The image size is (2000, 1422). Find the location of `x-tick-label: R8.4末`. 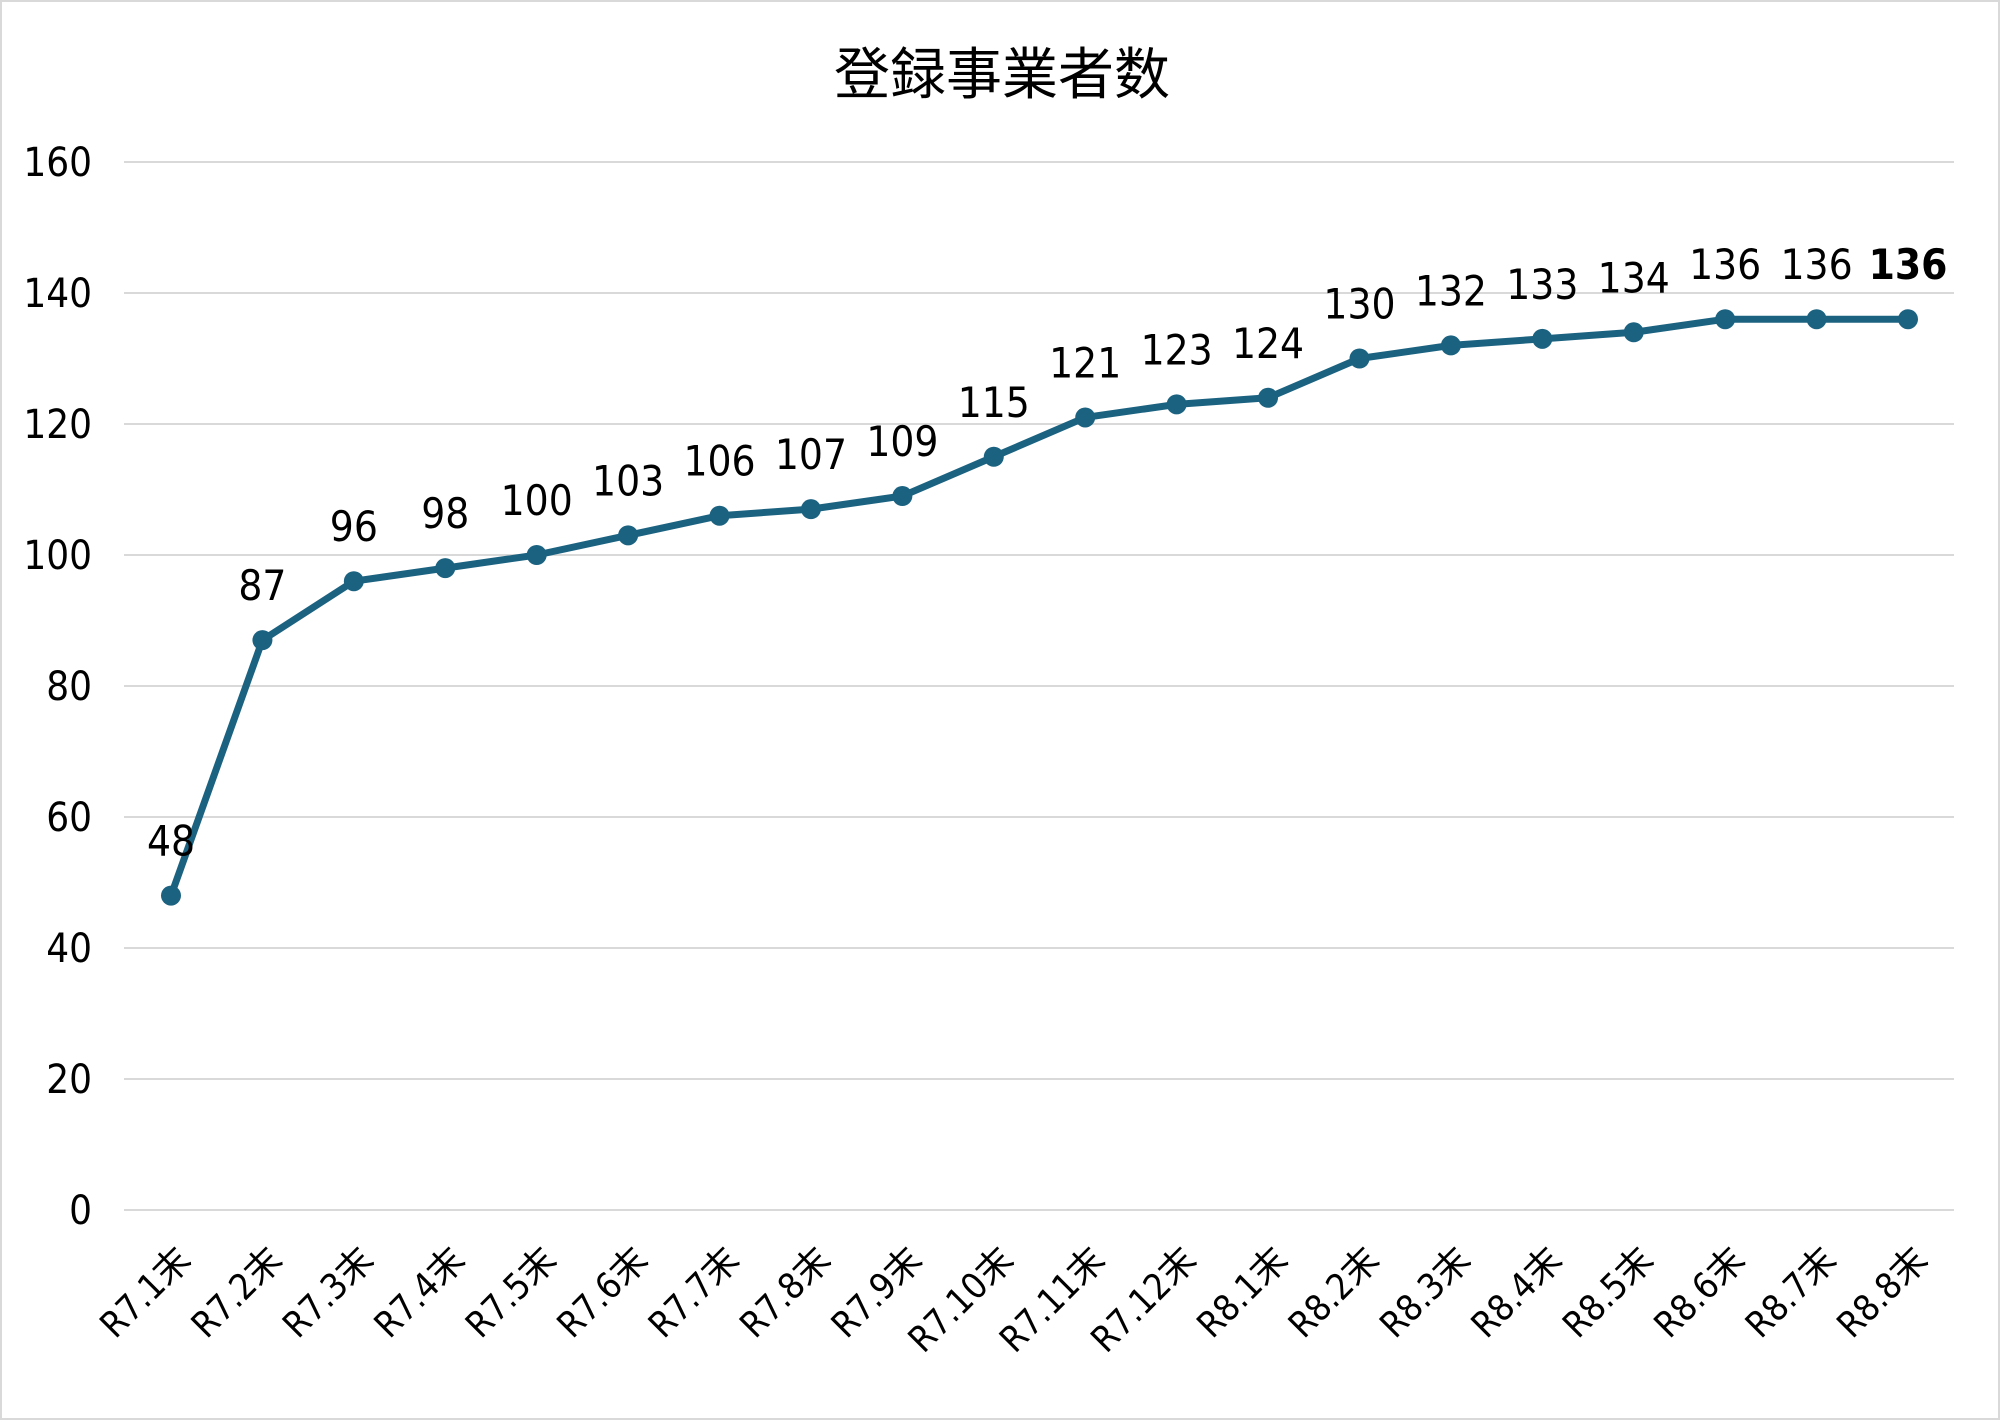

x-tick-label: R8.4末 is located at coordinates (1517, 1292).